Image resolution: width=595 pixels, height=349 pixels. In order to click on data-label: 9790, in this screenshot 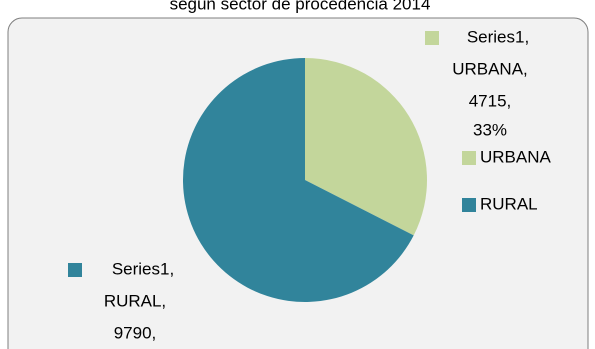, I will do `click(135, 332)`.